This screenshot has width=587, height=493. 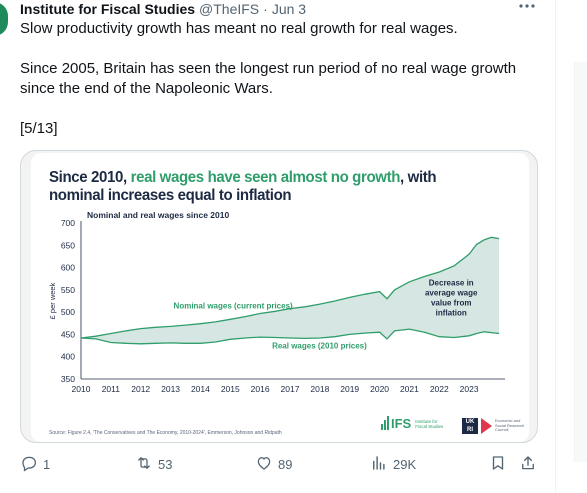 What do you see at coordinates (200, 389) in the screenshot?
I see `x-tick-label: 2014` at bounding box center [200, 389].